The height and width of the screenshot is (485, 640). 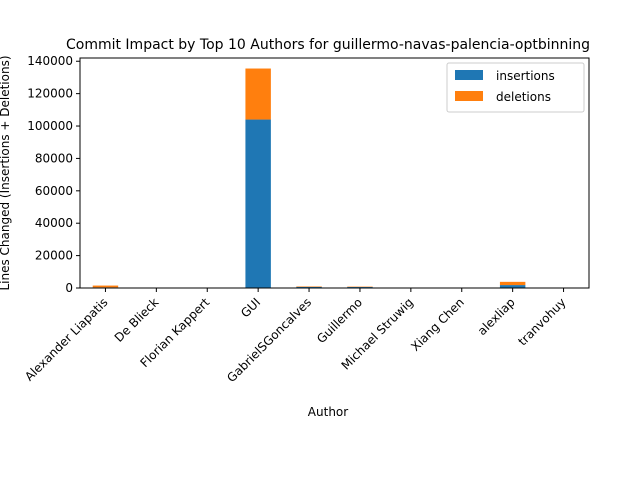 What do you see at coordinates (53, 174) in the screenshot?
I see `y-axis: 0 20000 40000 60000 80000 100000 120000 140000` at bounding box center [53, 174].